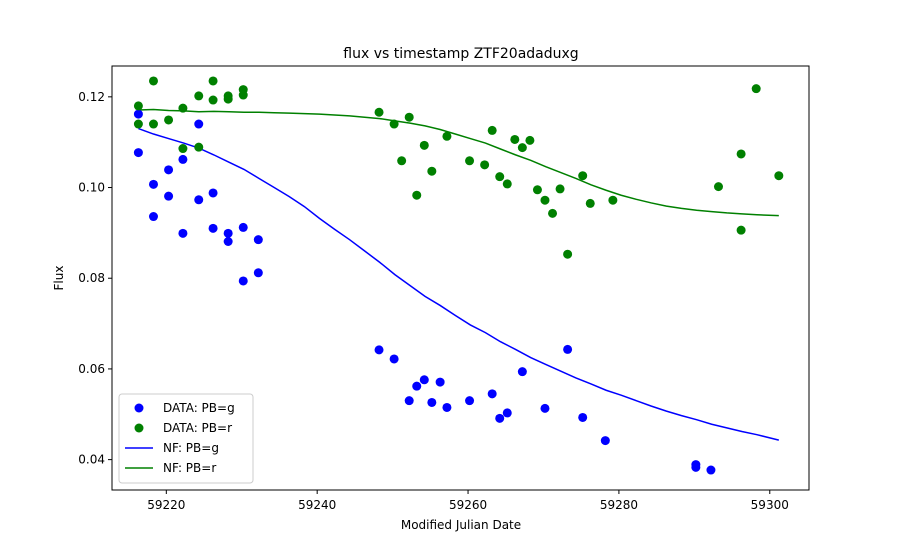 The image size is (900, 550). I want to click on y-tick-label: 0.12, so click(91, 97).